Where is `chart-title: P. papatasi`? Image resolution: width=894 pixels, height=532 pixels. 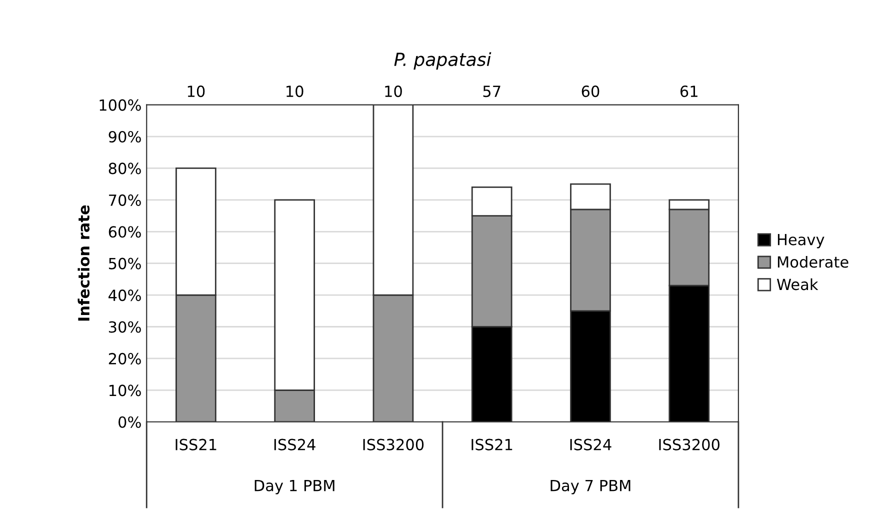
chart-title: P. papatasi is located at coordinates (443, 61).